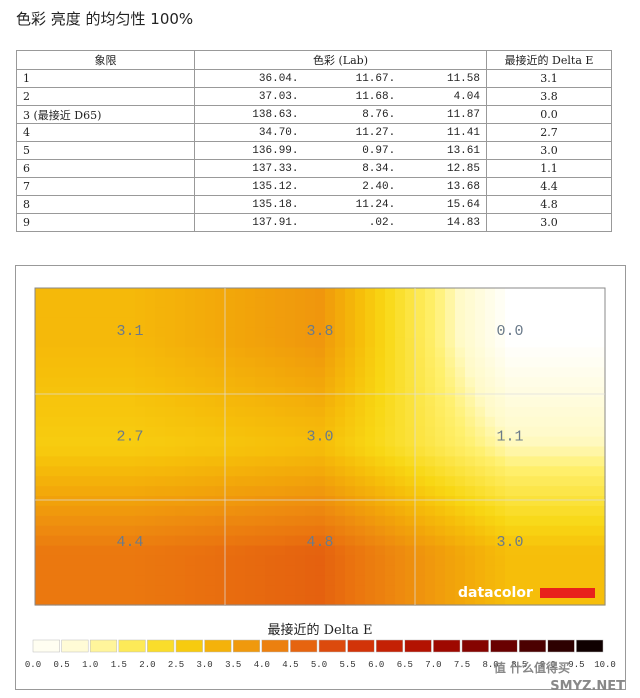  I want to click on table-cell: .02., so click(353, 222).